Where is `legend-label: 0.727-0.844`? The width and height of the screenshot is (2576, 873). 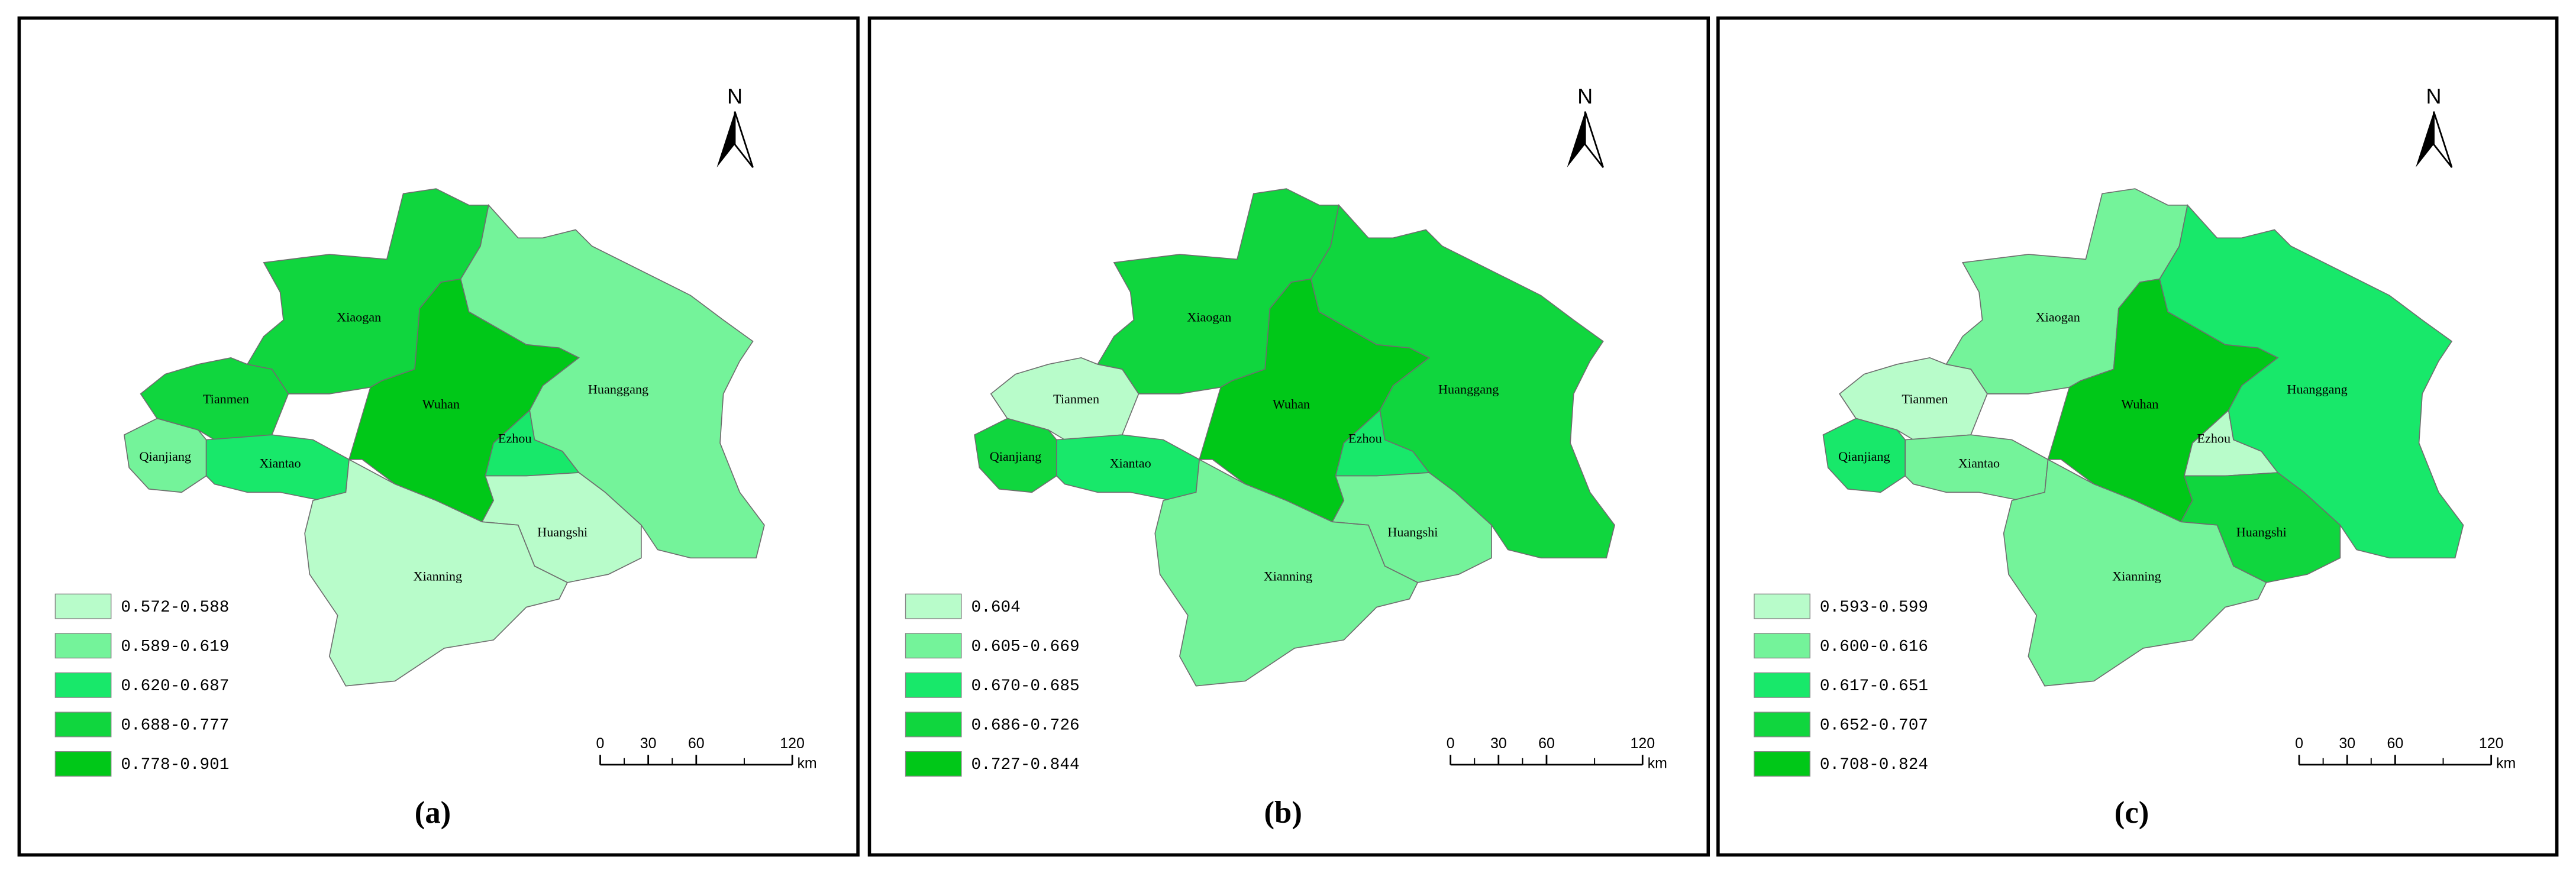 legend-label: 0.727-0.844 is located at coordinates (1025, 765).